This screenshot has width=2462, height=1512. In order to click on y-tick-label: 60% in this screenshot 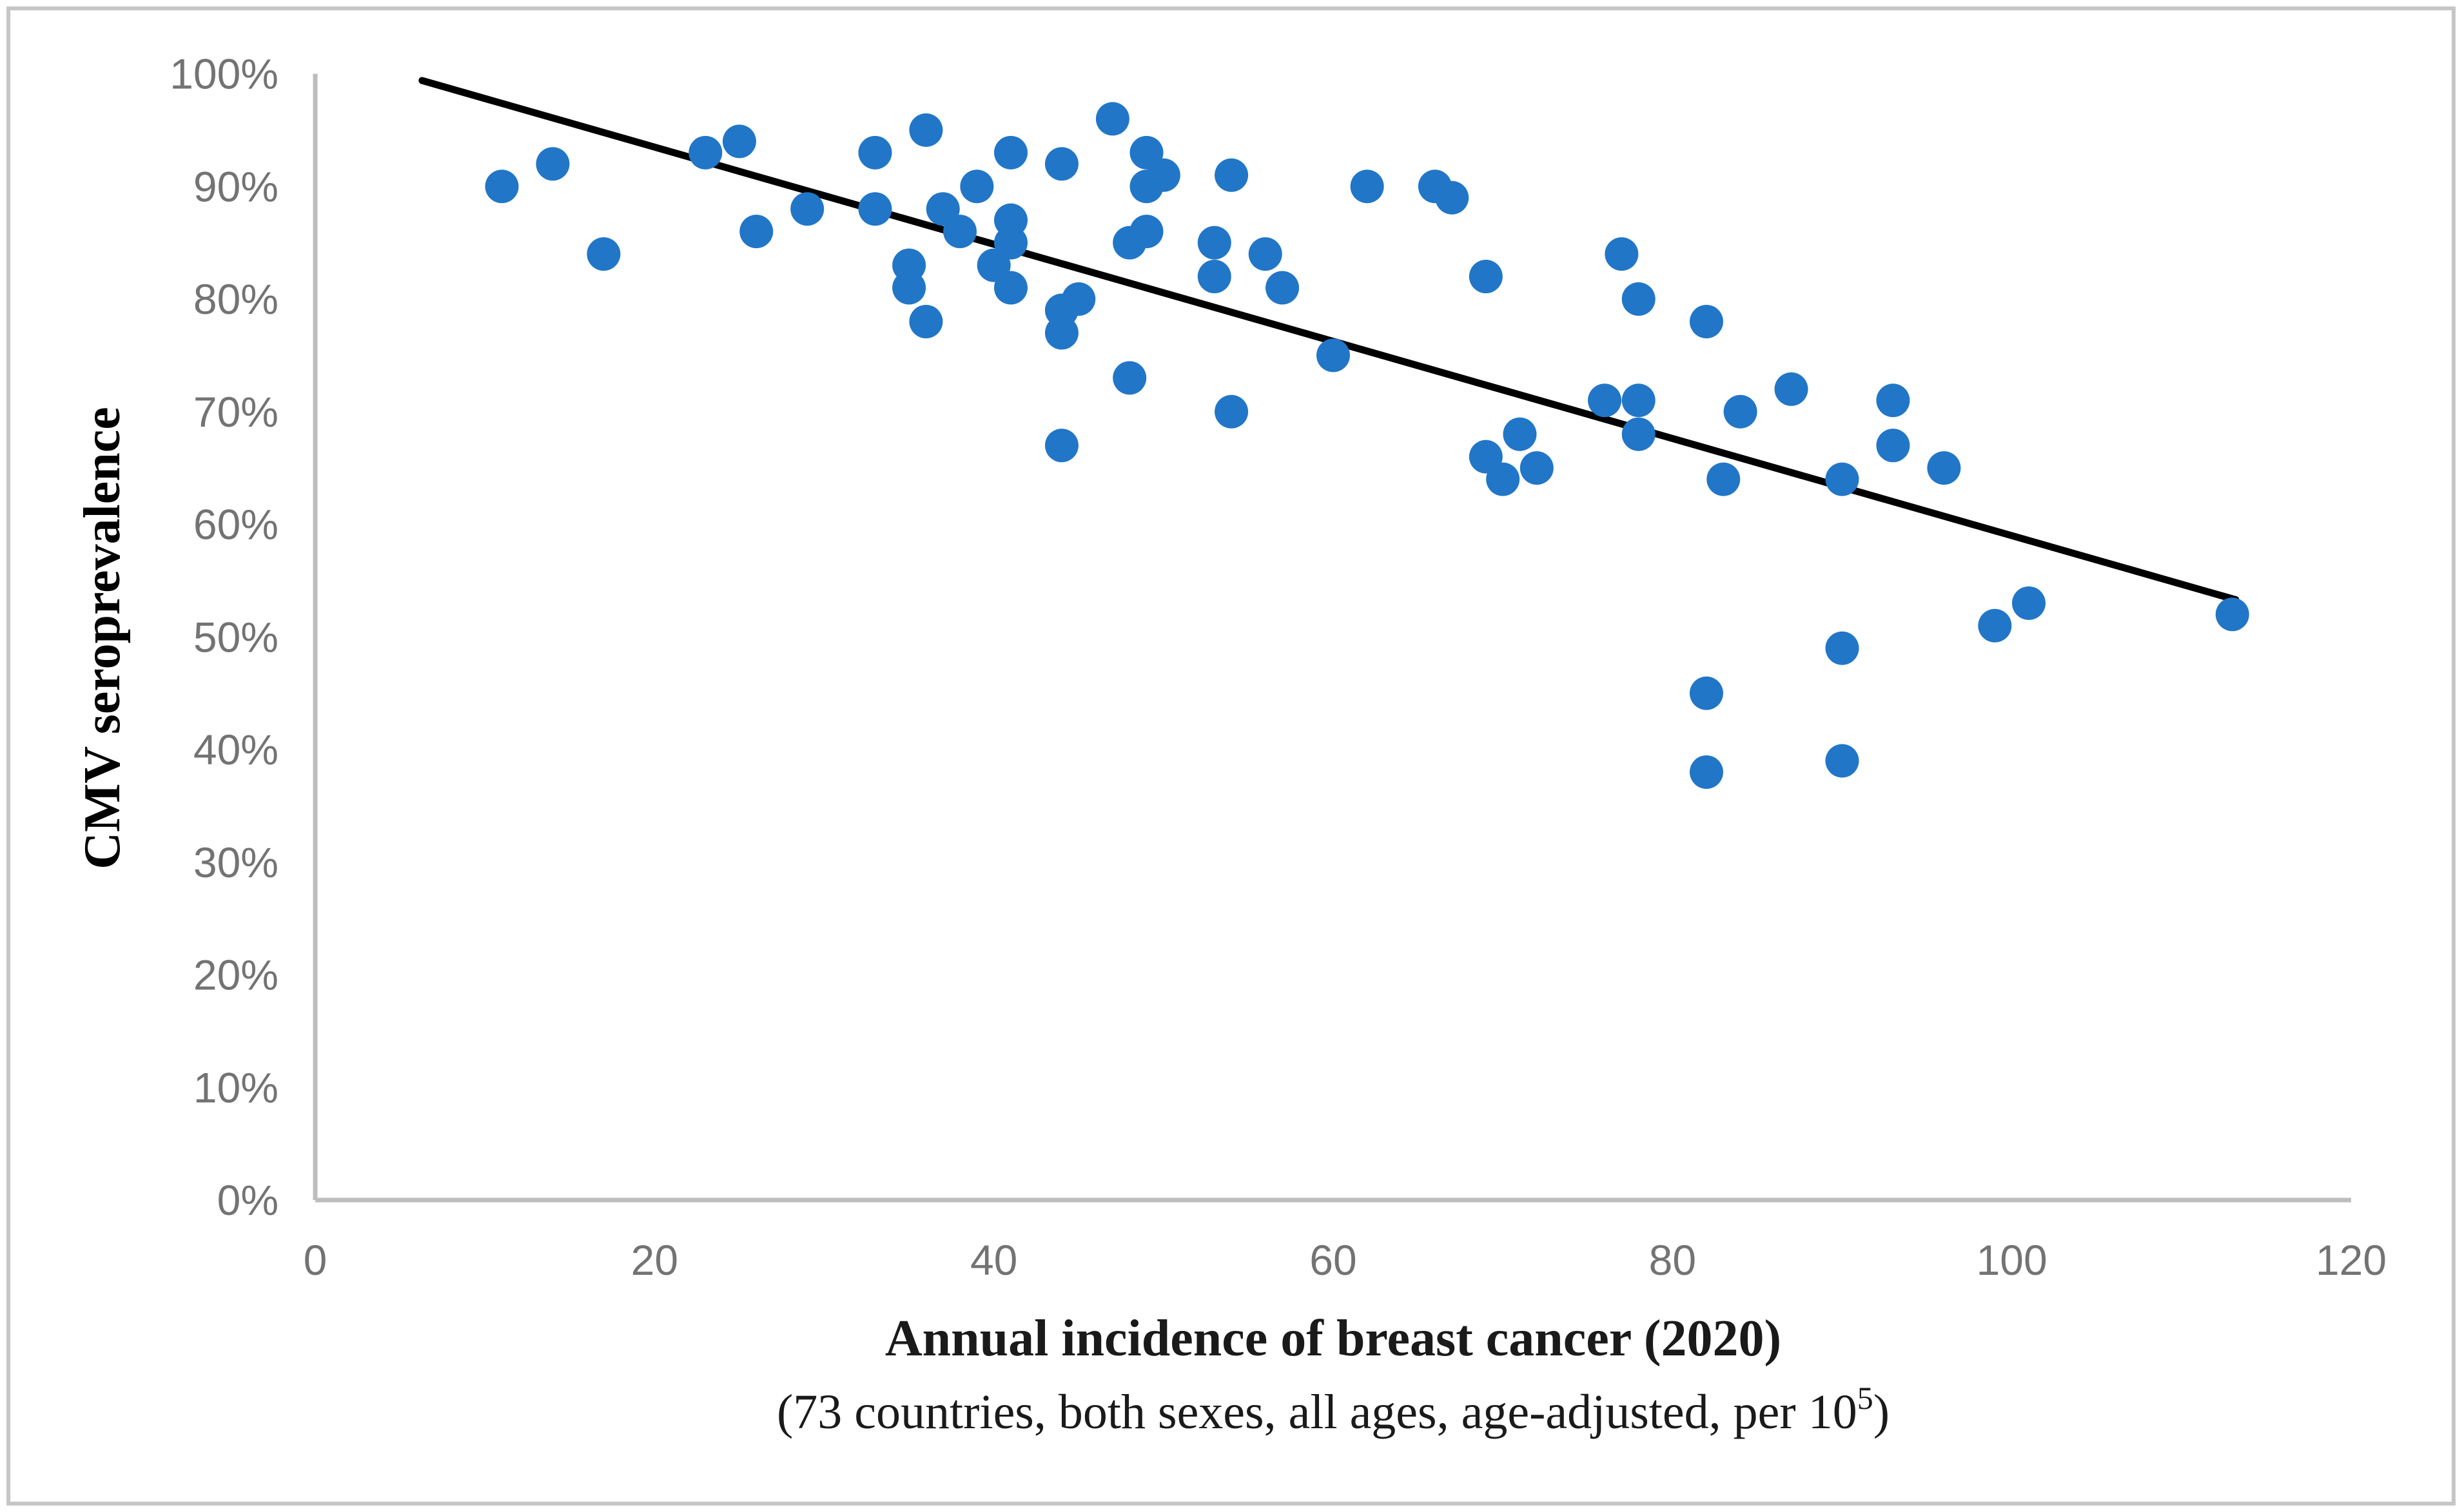, I will do `click(235, 524)`.